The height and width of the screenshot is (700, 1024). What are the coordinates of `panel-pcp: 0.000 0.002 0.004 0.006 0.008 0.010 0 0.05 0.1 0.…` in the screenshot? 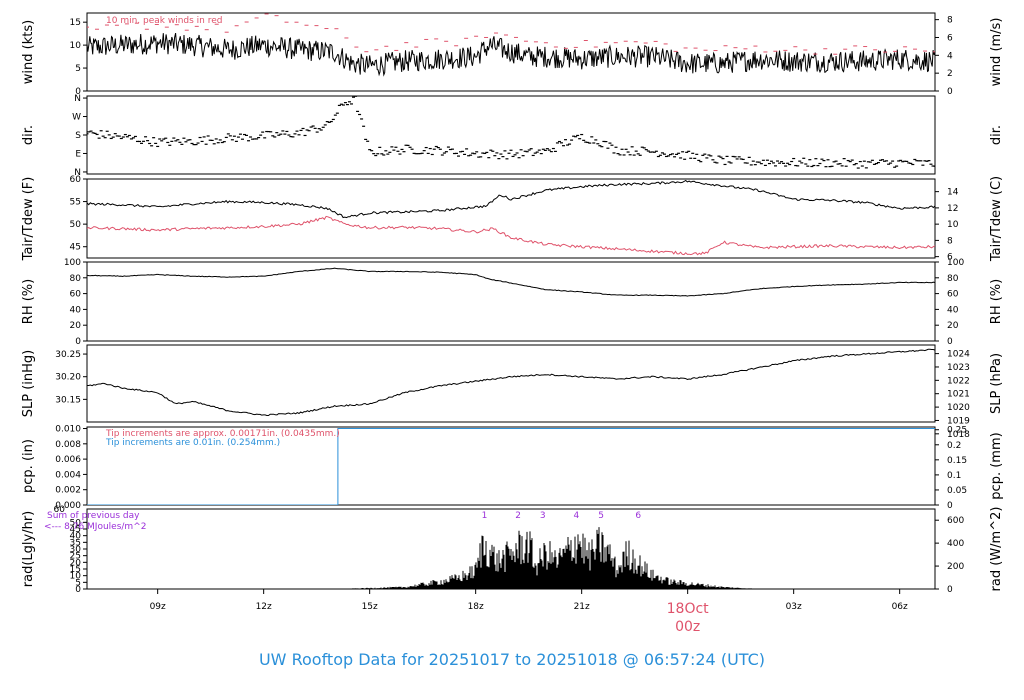 It's located at (512, 468).